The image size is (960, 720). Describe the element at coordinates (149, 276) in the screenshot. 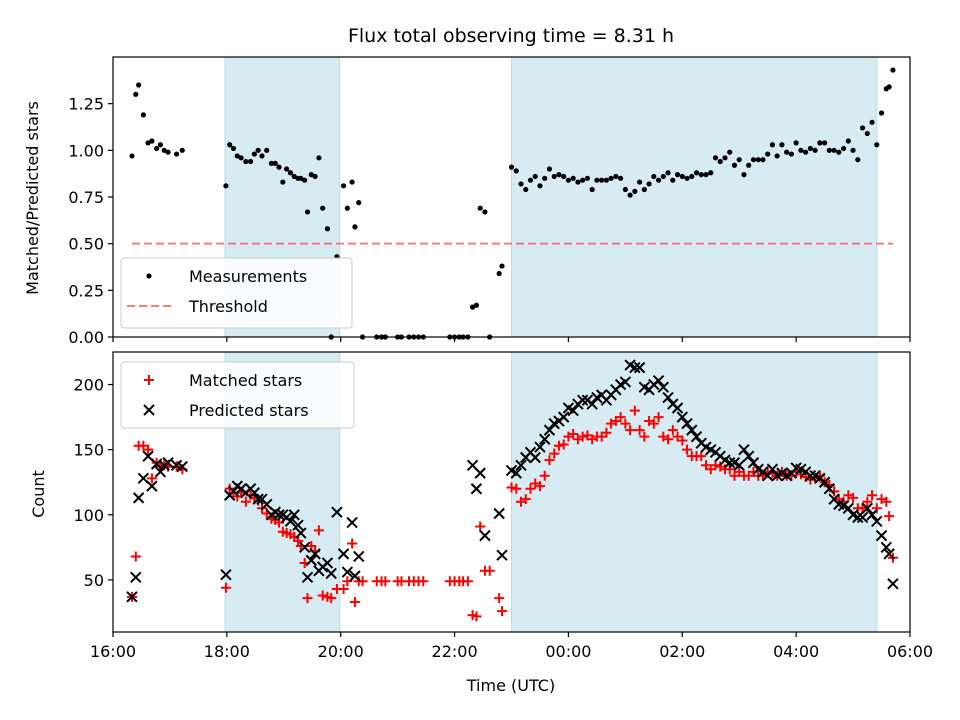

I see `top-legend-measurements-marker` at that location.